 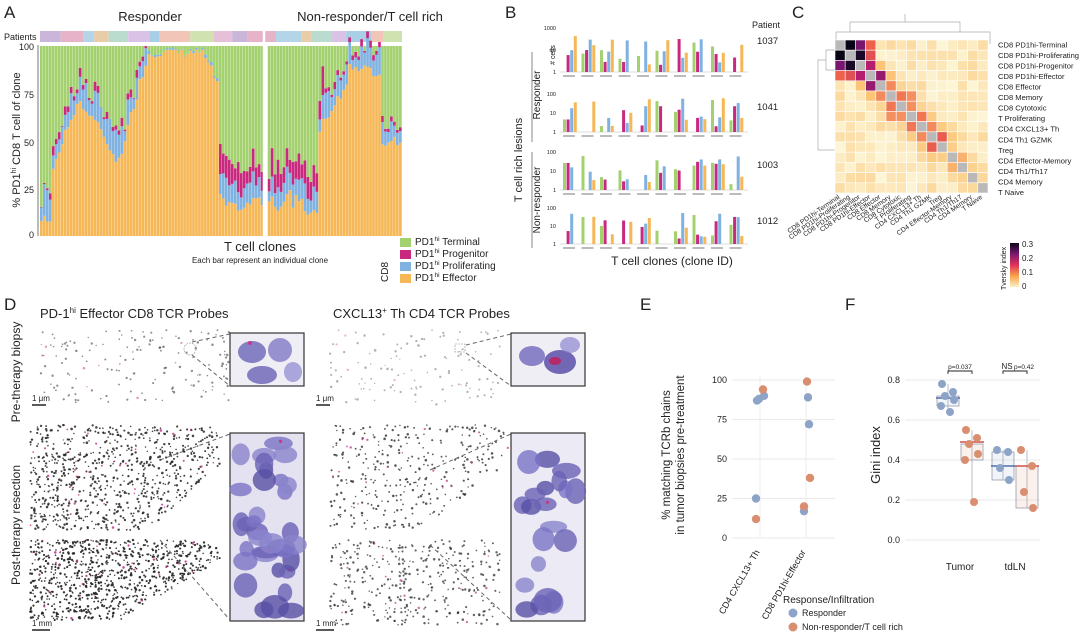 I want to click on bar-segment-progenitor, so click(x=259, y=171).